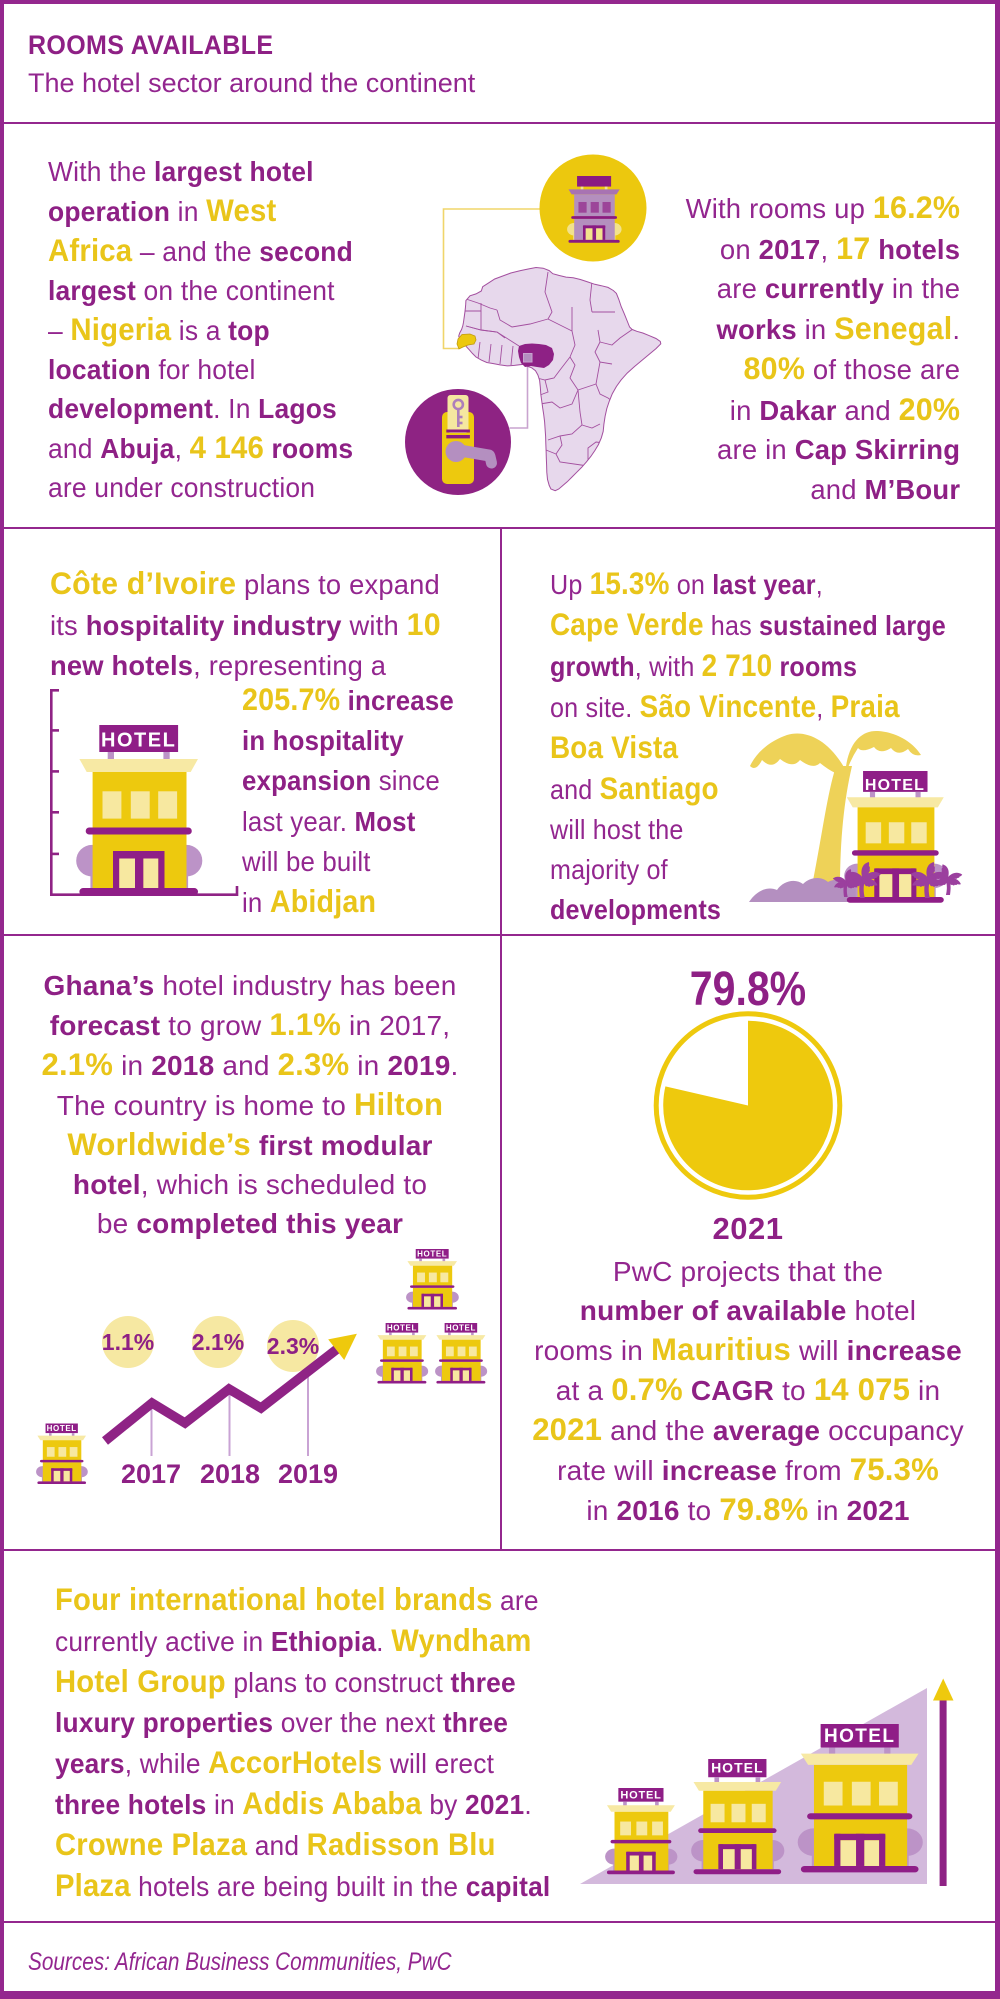 Image resolution: width=1000 pixels, height=1999 pixels. What do you see at coordinates (218, 1342) in the screenshot?
I see `svg-text: 2.1%` at bounding box center [218, 1342].